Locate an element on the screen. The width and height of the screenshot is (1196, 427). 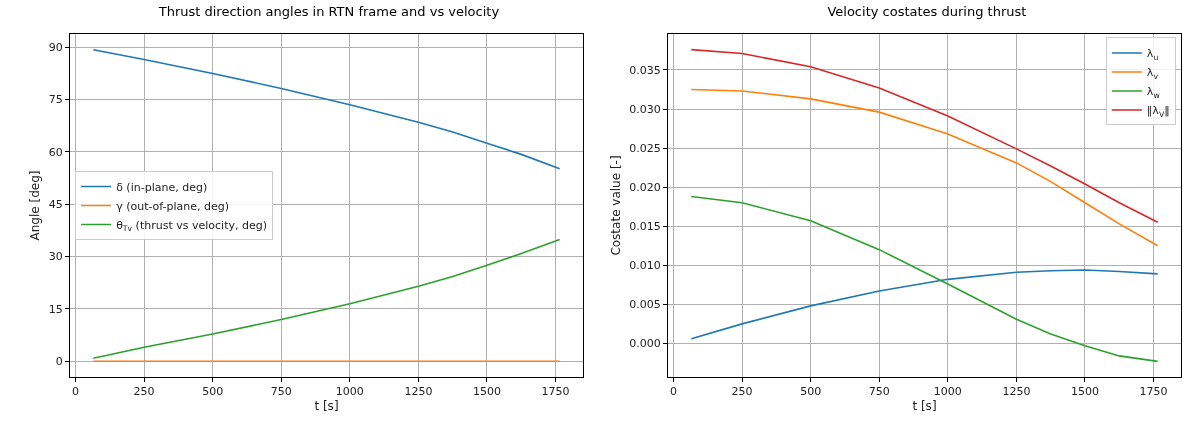
y-tick-label: 0.015 is located at coordinates (645, 227).